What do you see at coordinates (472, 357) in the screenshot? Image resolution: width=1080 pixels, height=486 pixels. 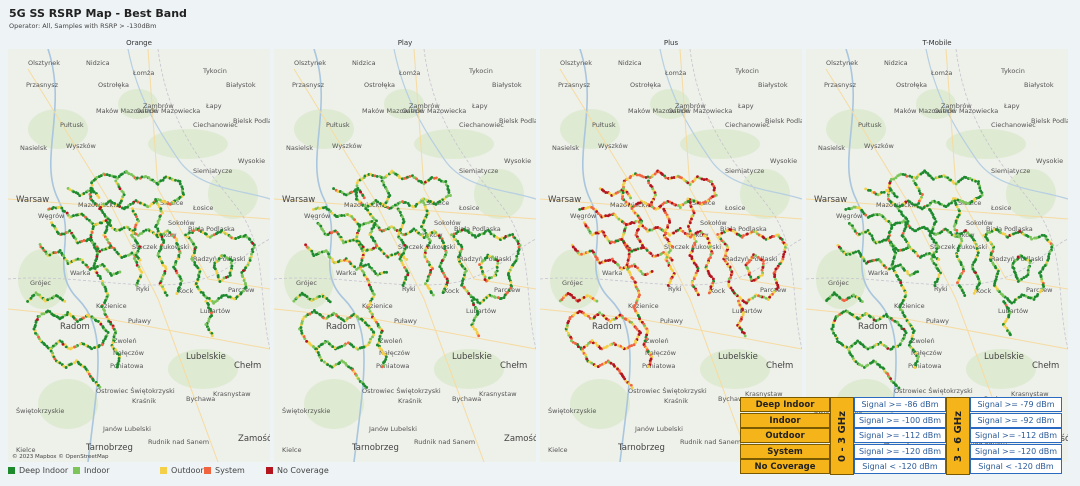 I see `place-label: Lubelskie` at bounding box center [472, 357].